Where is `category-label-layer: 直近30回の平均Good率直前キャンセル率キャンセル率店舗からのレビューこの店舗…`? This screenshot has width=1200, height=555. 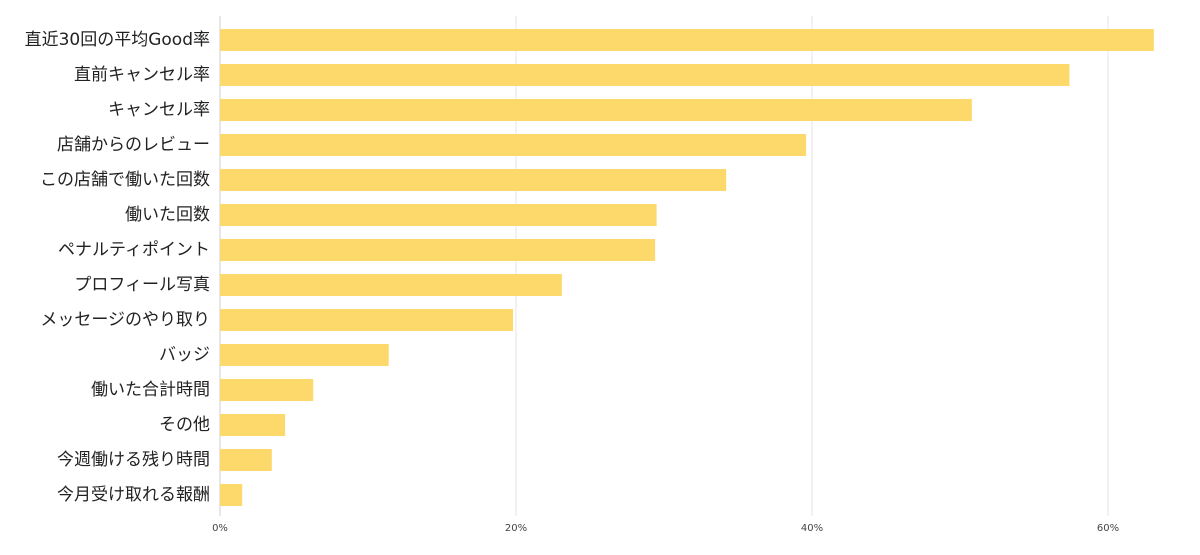
category-label-layer: 直近30回の平均Good率直前キャンセル率キャンセル率店舗からのレビューこの店舗… is located at coordinates (117, 267).